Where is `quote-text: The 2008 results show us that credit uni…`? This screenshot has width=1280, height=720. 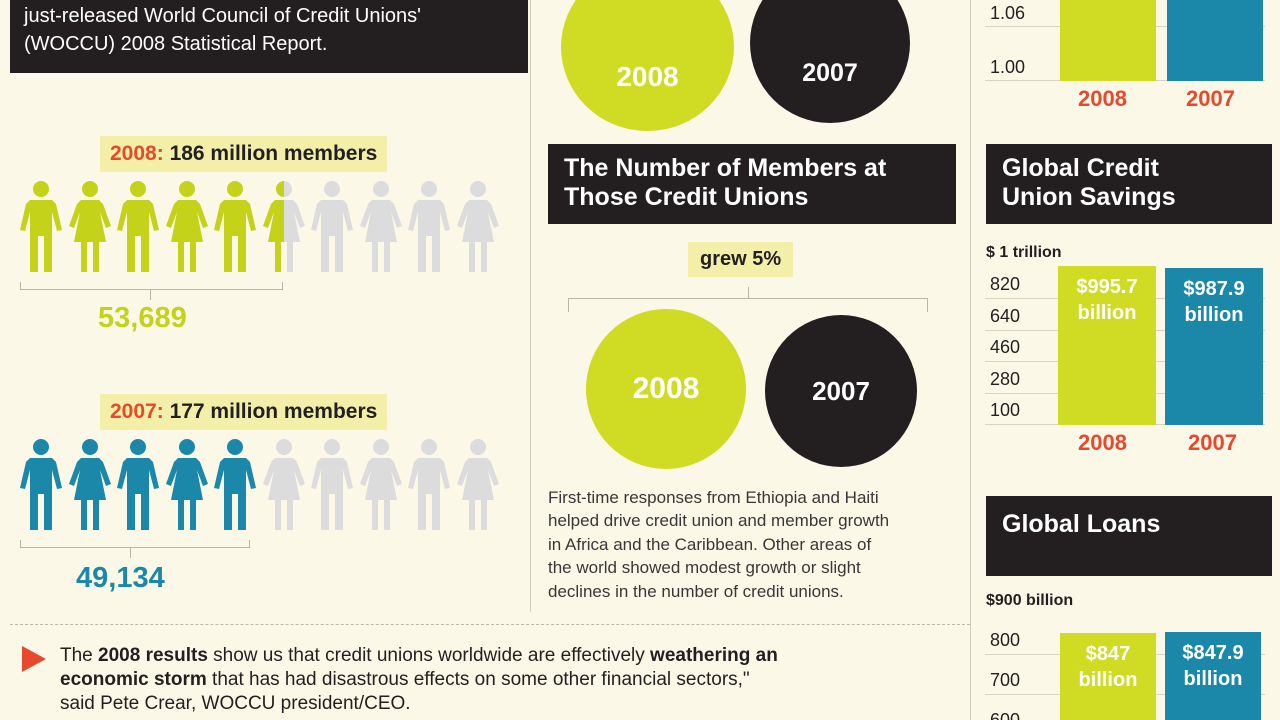
quote-text: The 2008 results show us that credit uni… is located at coordinates (500, 680).